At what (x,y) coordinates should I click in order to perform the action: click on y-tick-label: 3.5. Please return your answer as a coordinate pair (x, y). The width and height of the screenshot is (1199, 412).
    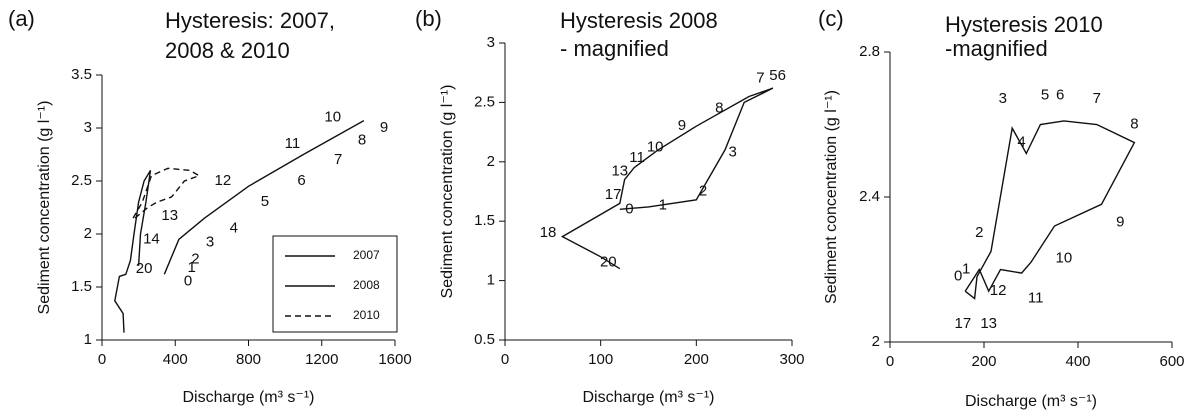
    Looking at the image, I should click on (81, 74).